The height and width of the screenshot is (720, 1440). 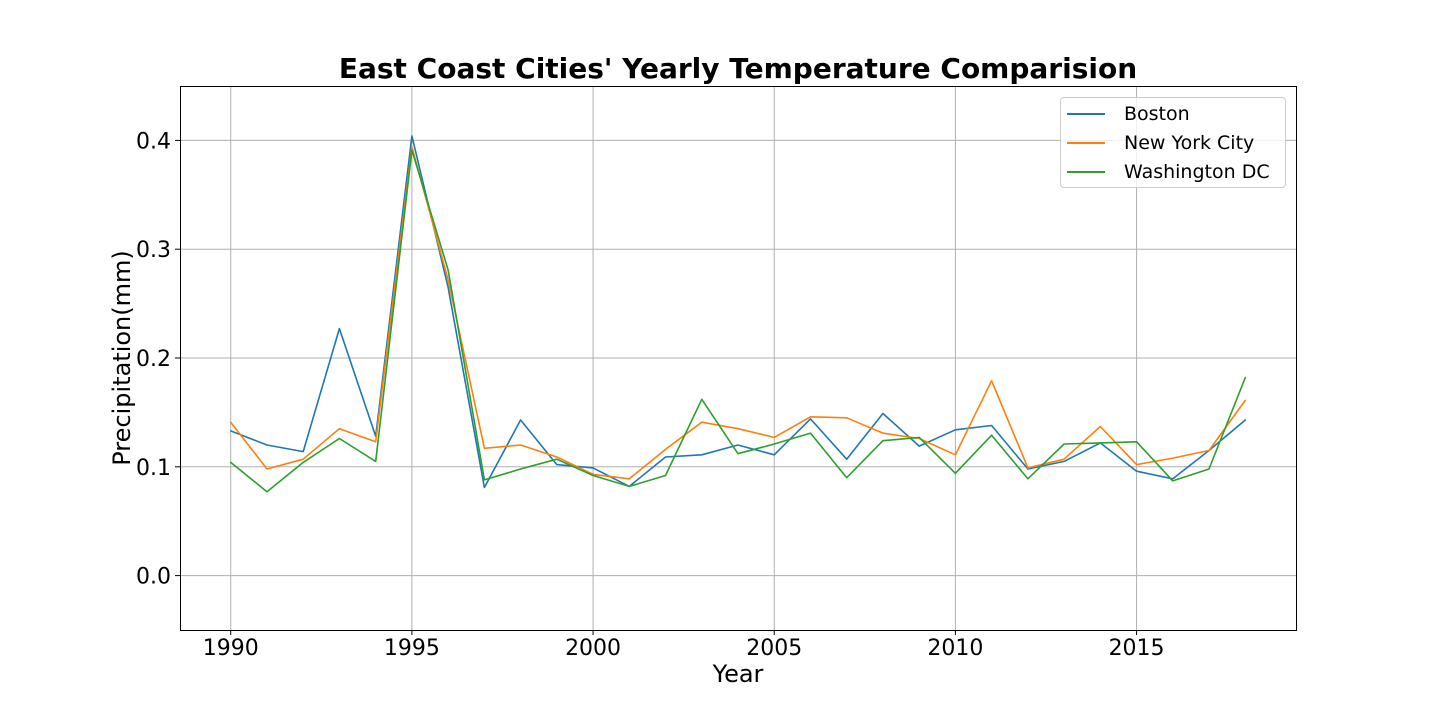 I want to click on x-tick-label: 2010, so click(x=955, y=648).